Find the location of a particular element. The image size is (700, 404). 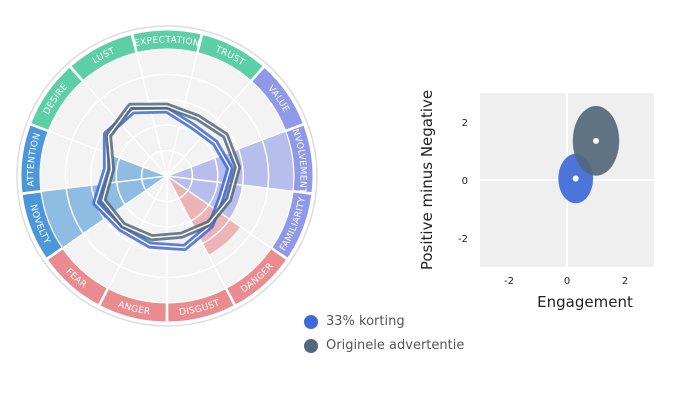

scatter-ytick-2: 2 is located at coordinates (465, 123).